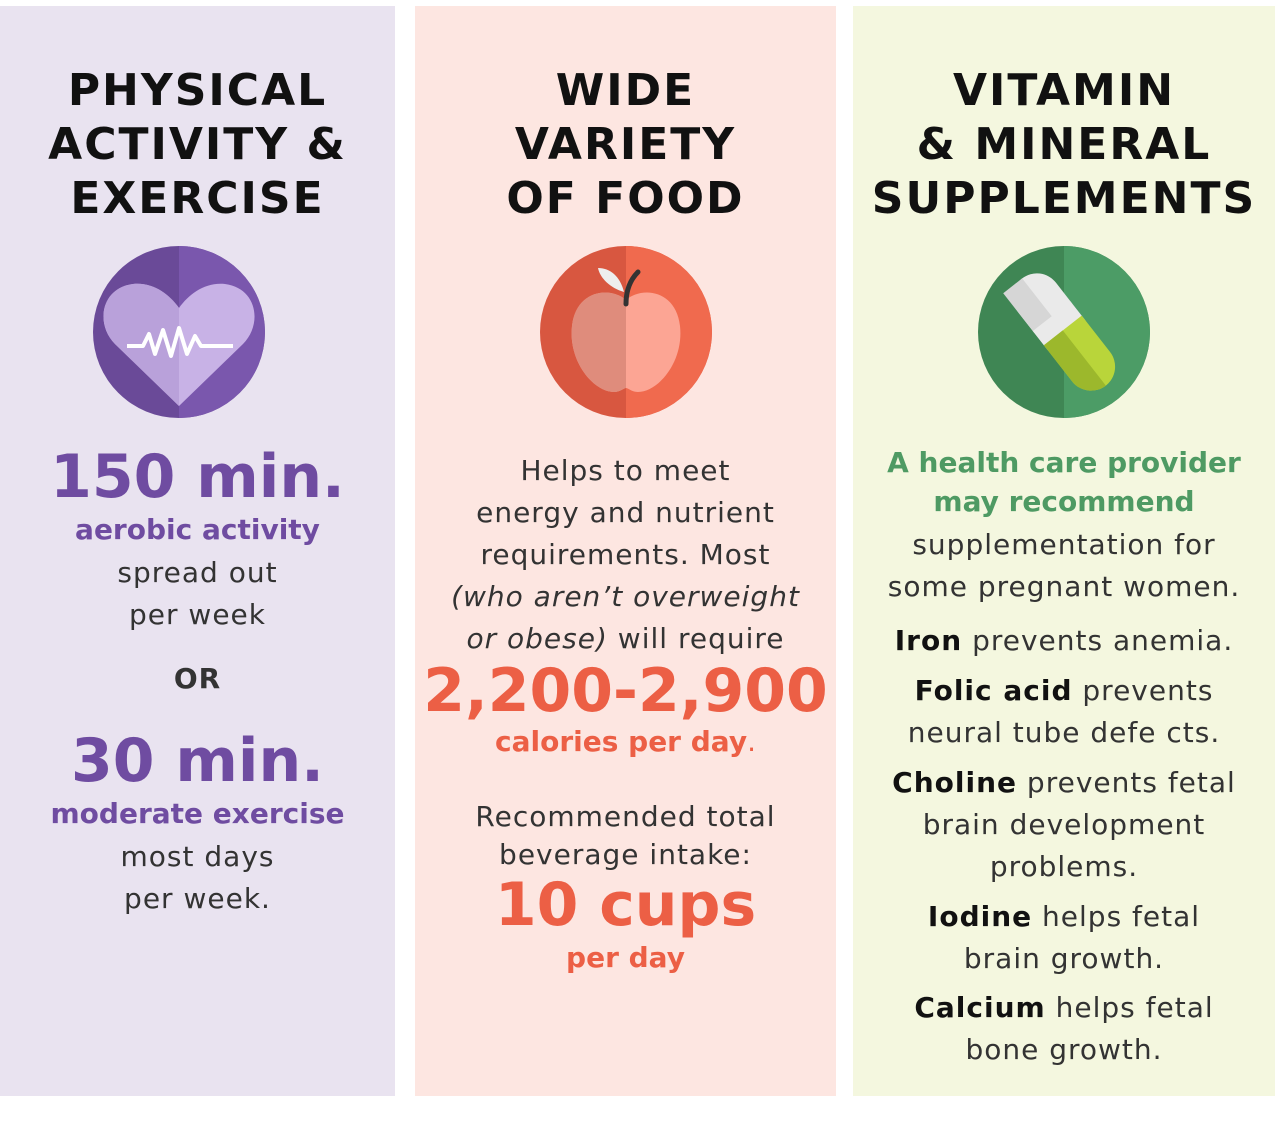  I want to click on title-line: ACTIVITY &, so click(197, 144).